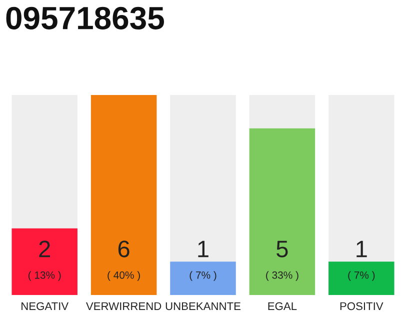 The width and height of the screenshot is (410, 320). Describe the element at coordinates (124, 260) in the screenshot. I see `data-label: 6 ( 40% )` at that location.